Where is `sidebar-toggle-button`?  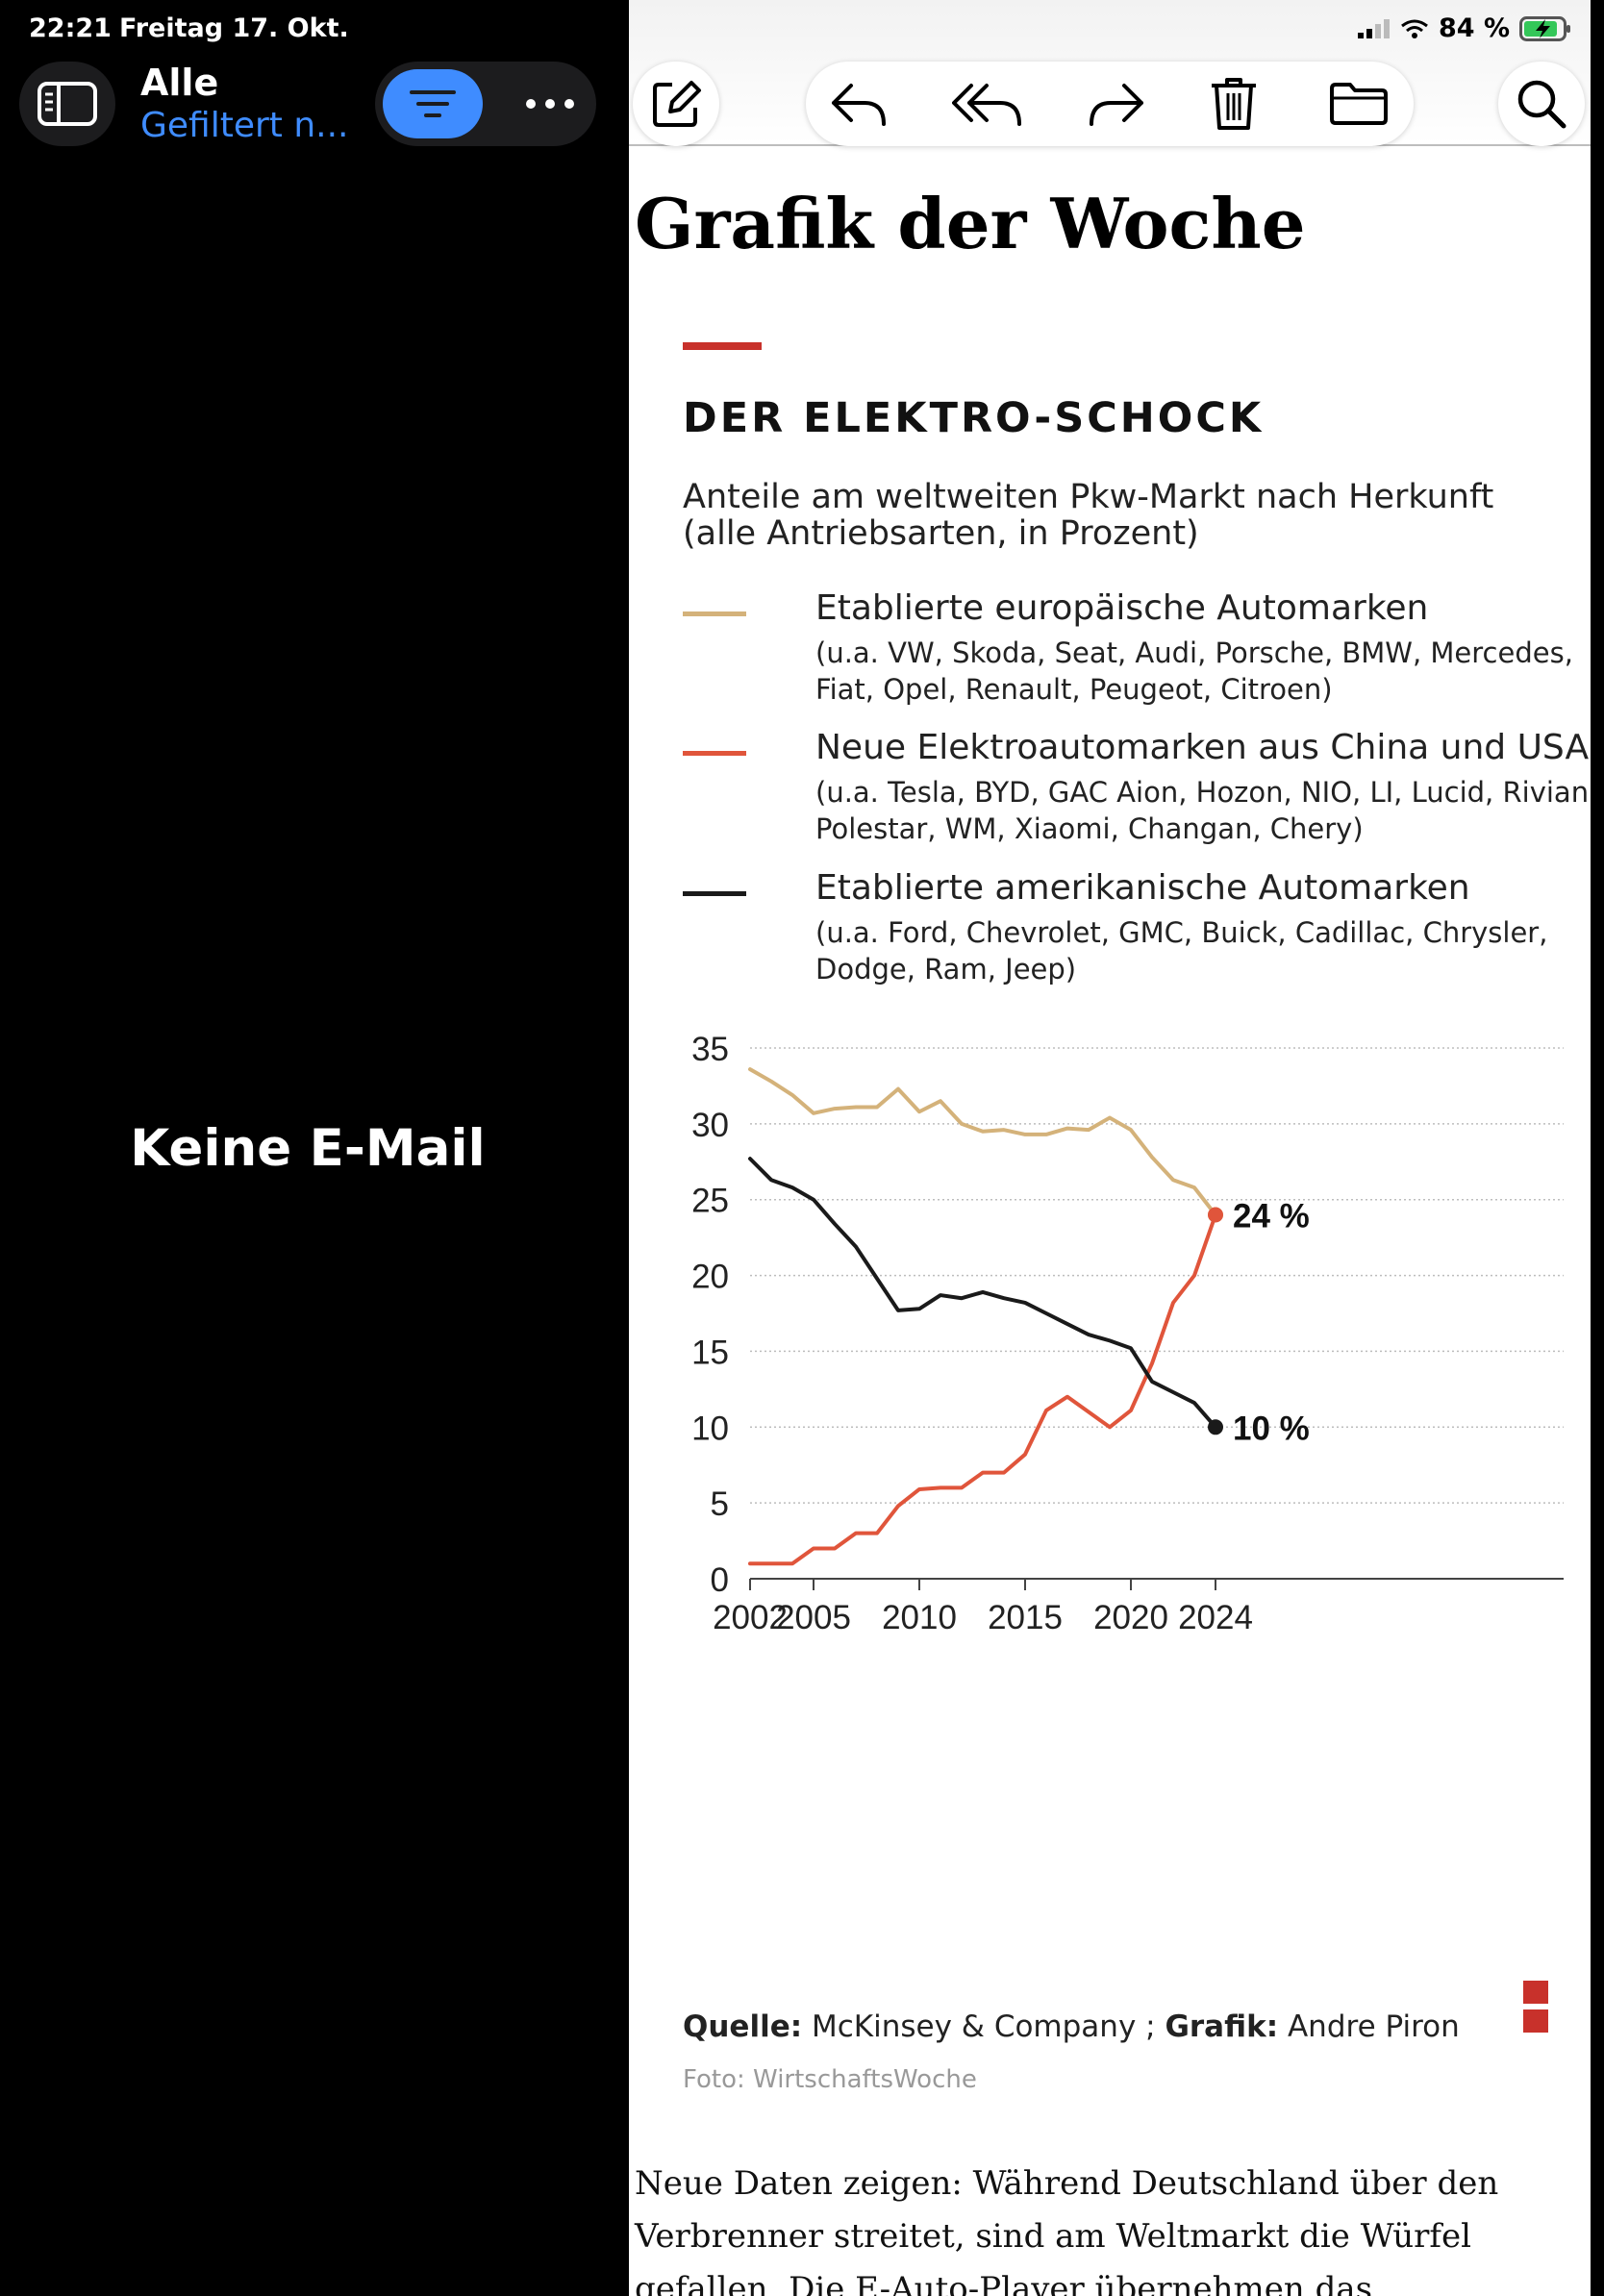 sidebar-toggle-button is located at coordinates (67, 104).